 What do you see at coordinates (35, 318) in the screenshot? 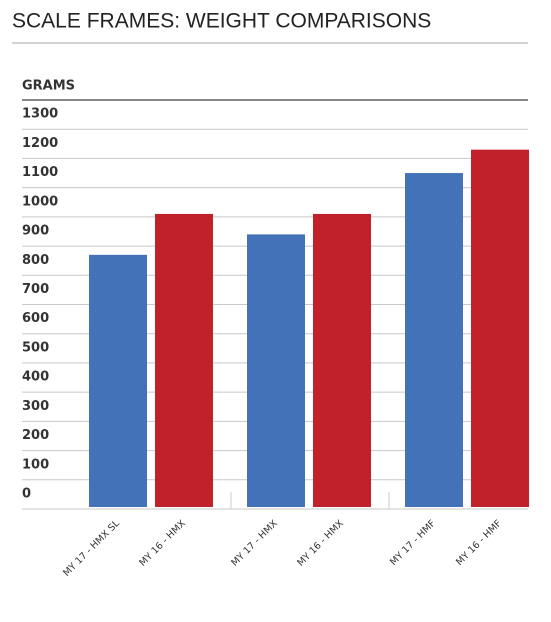
I see `y-tick-label: 600` at bounding box center [35, 318].